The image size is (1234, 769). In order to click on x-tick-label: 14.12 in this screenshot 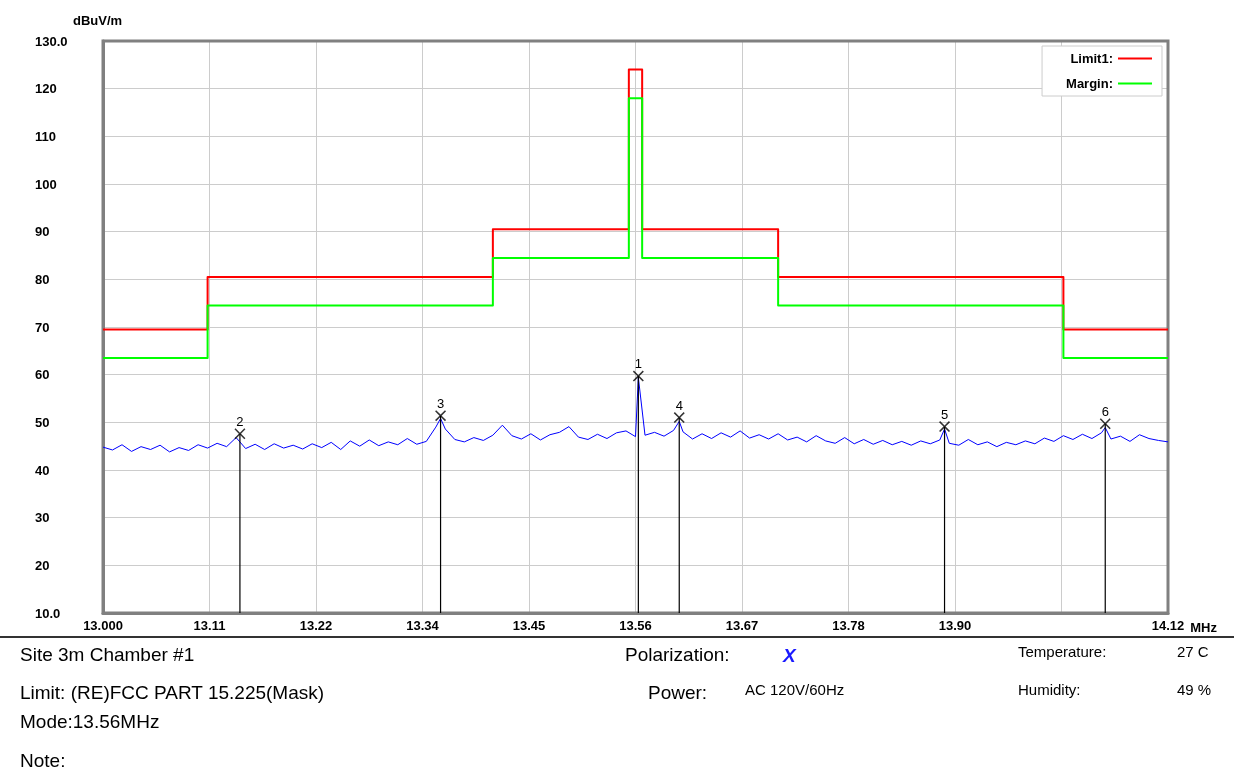, I will do `click(1168, 625)`.